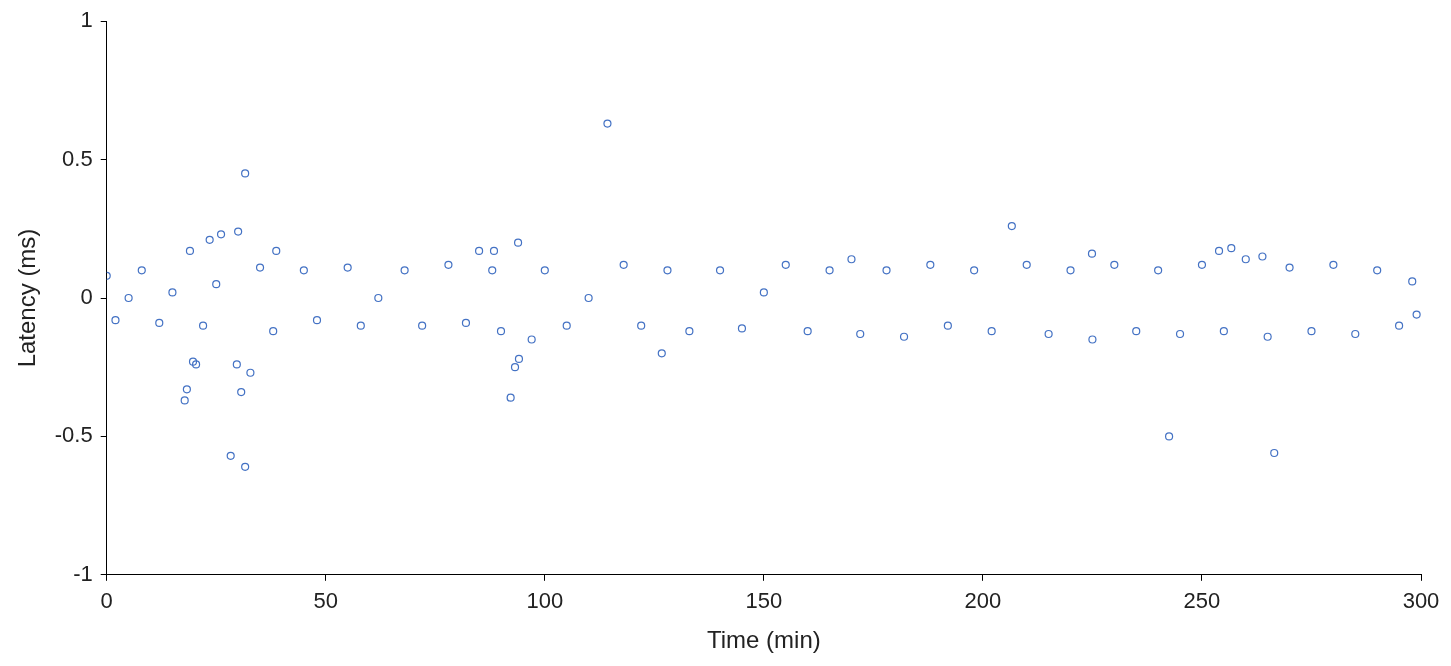 This screenshot has height=666, width=1451. Describe the element at coordinates (73, 435) in the screenshot. I see `y-tick-label: -0.5` at that location.